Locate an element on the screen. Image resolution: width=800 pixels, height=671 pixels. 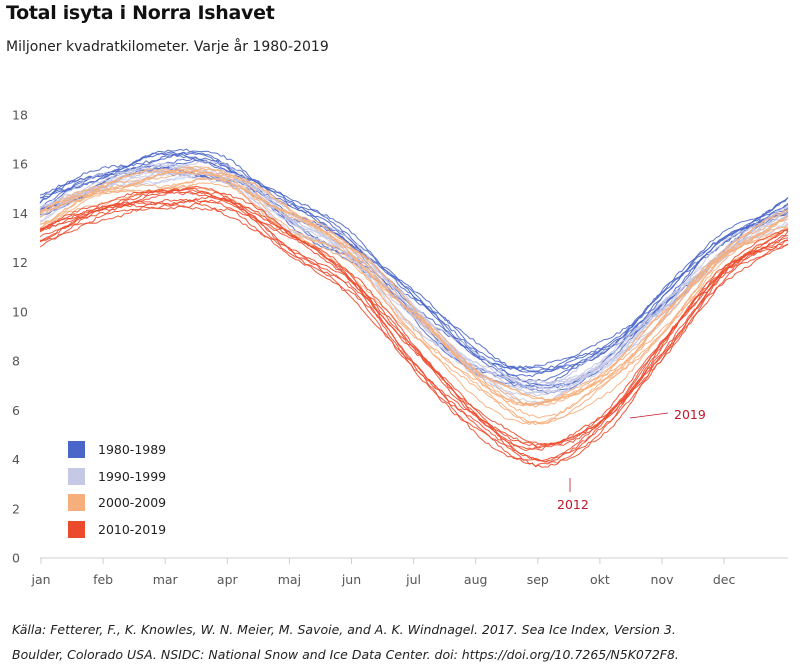
legend-label: 2000-2009 is located at coordinates (132, 503).